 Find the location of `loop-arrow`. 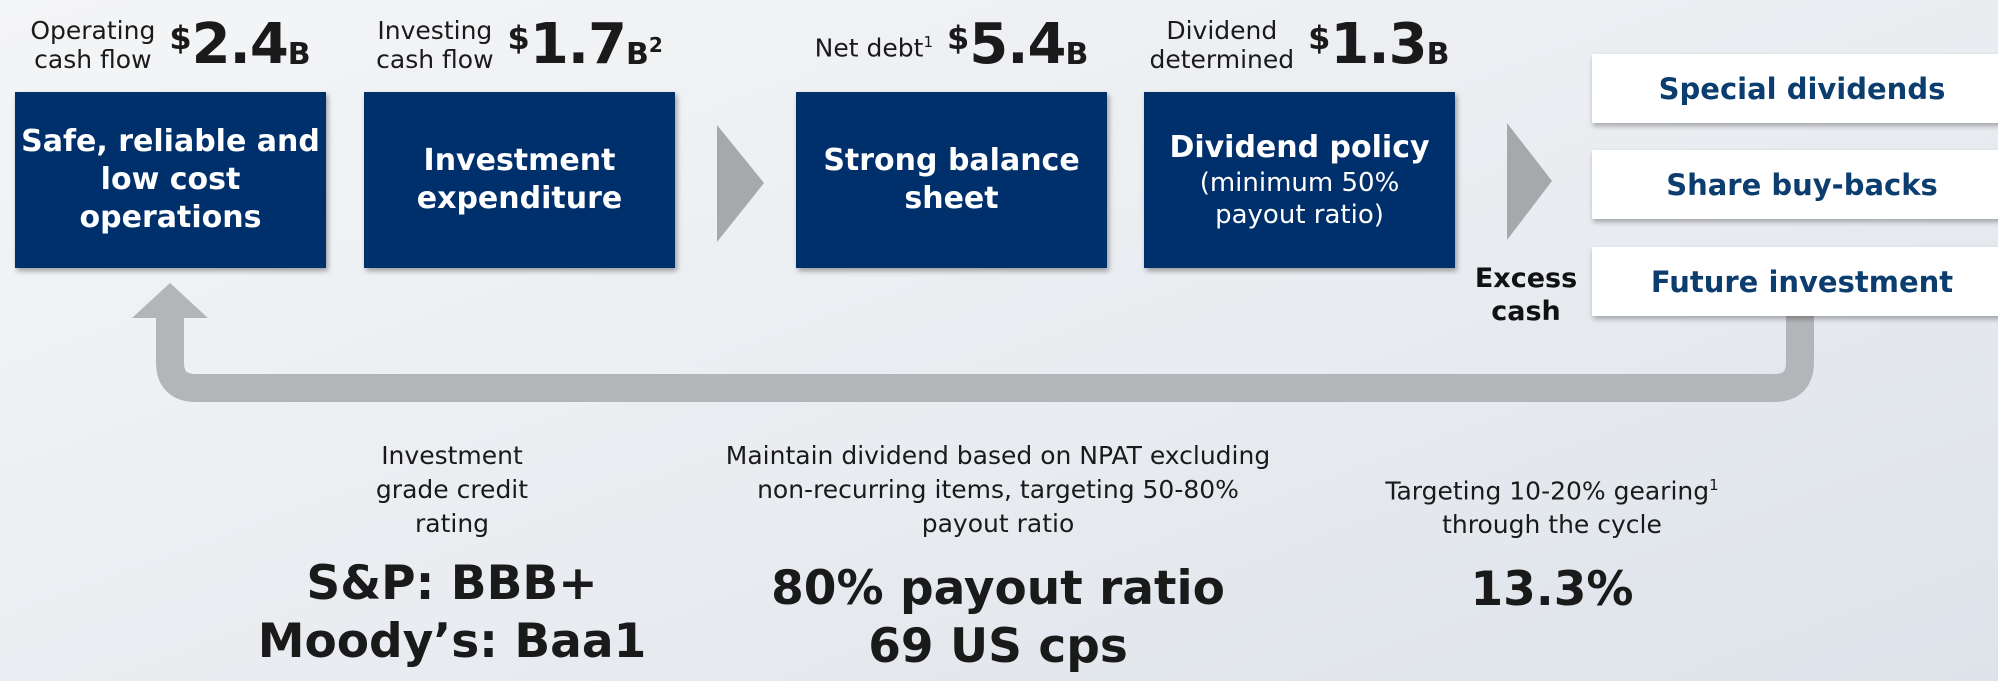

loop-arrow is located at coordinates (985, 357).